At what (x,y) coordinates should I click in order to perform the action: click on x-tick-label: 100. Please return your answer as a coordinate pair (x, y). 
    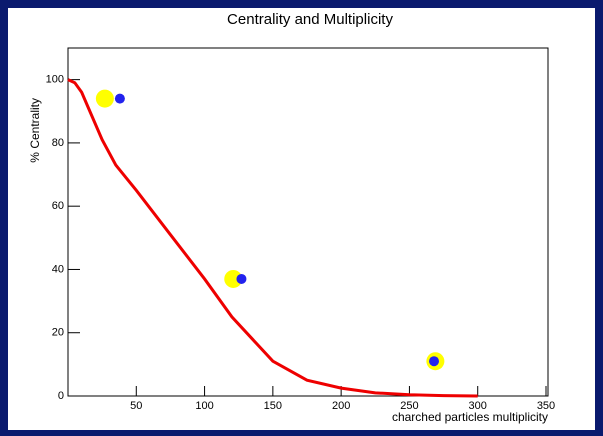
    Looking at the image, I should click on (204, 406).